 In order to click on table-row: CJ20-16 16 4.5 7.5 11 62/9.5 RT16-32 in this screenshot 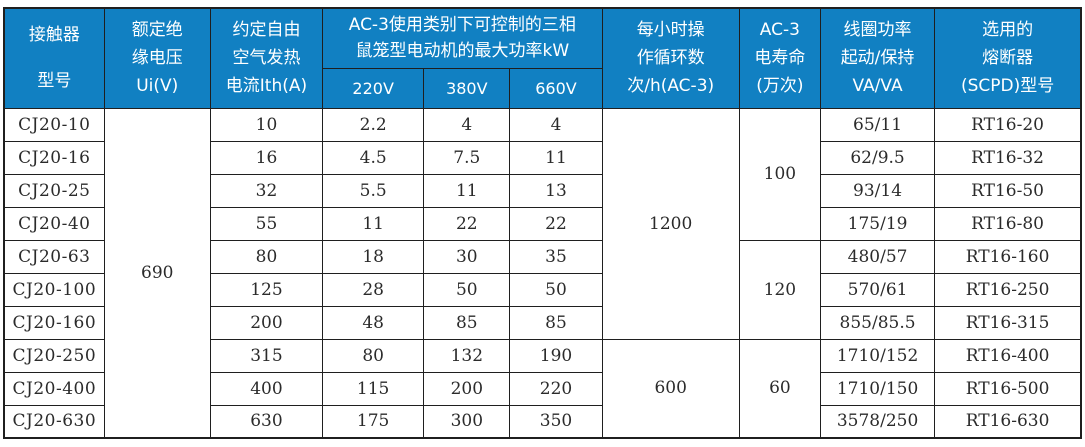, I will do `click(542, 157)`.